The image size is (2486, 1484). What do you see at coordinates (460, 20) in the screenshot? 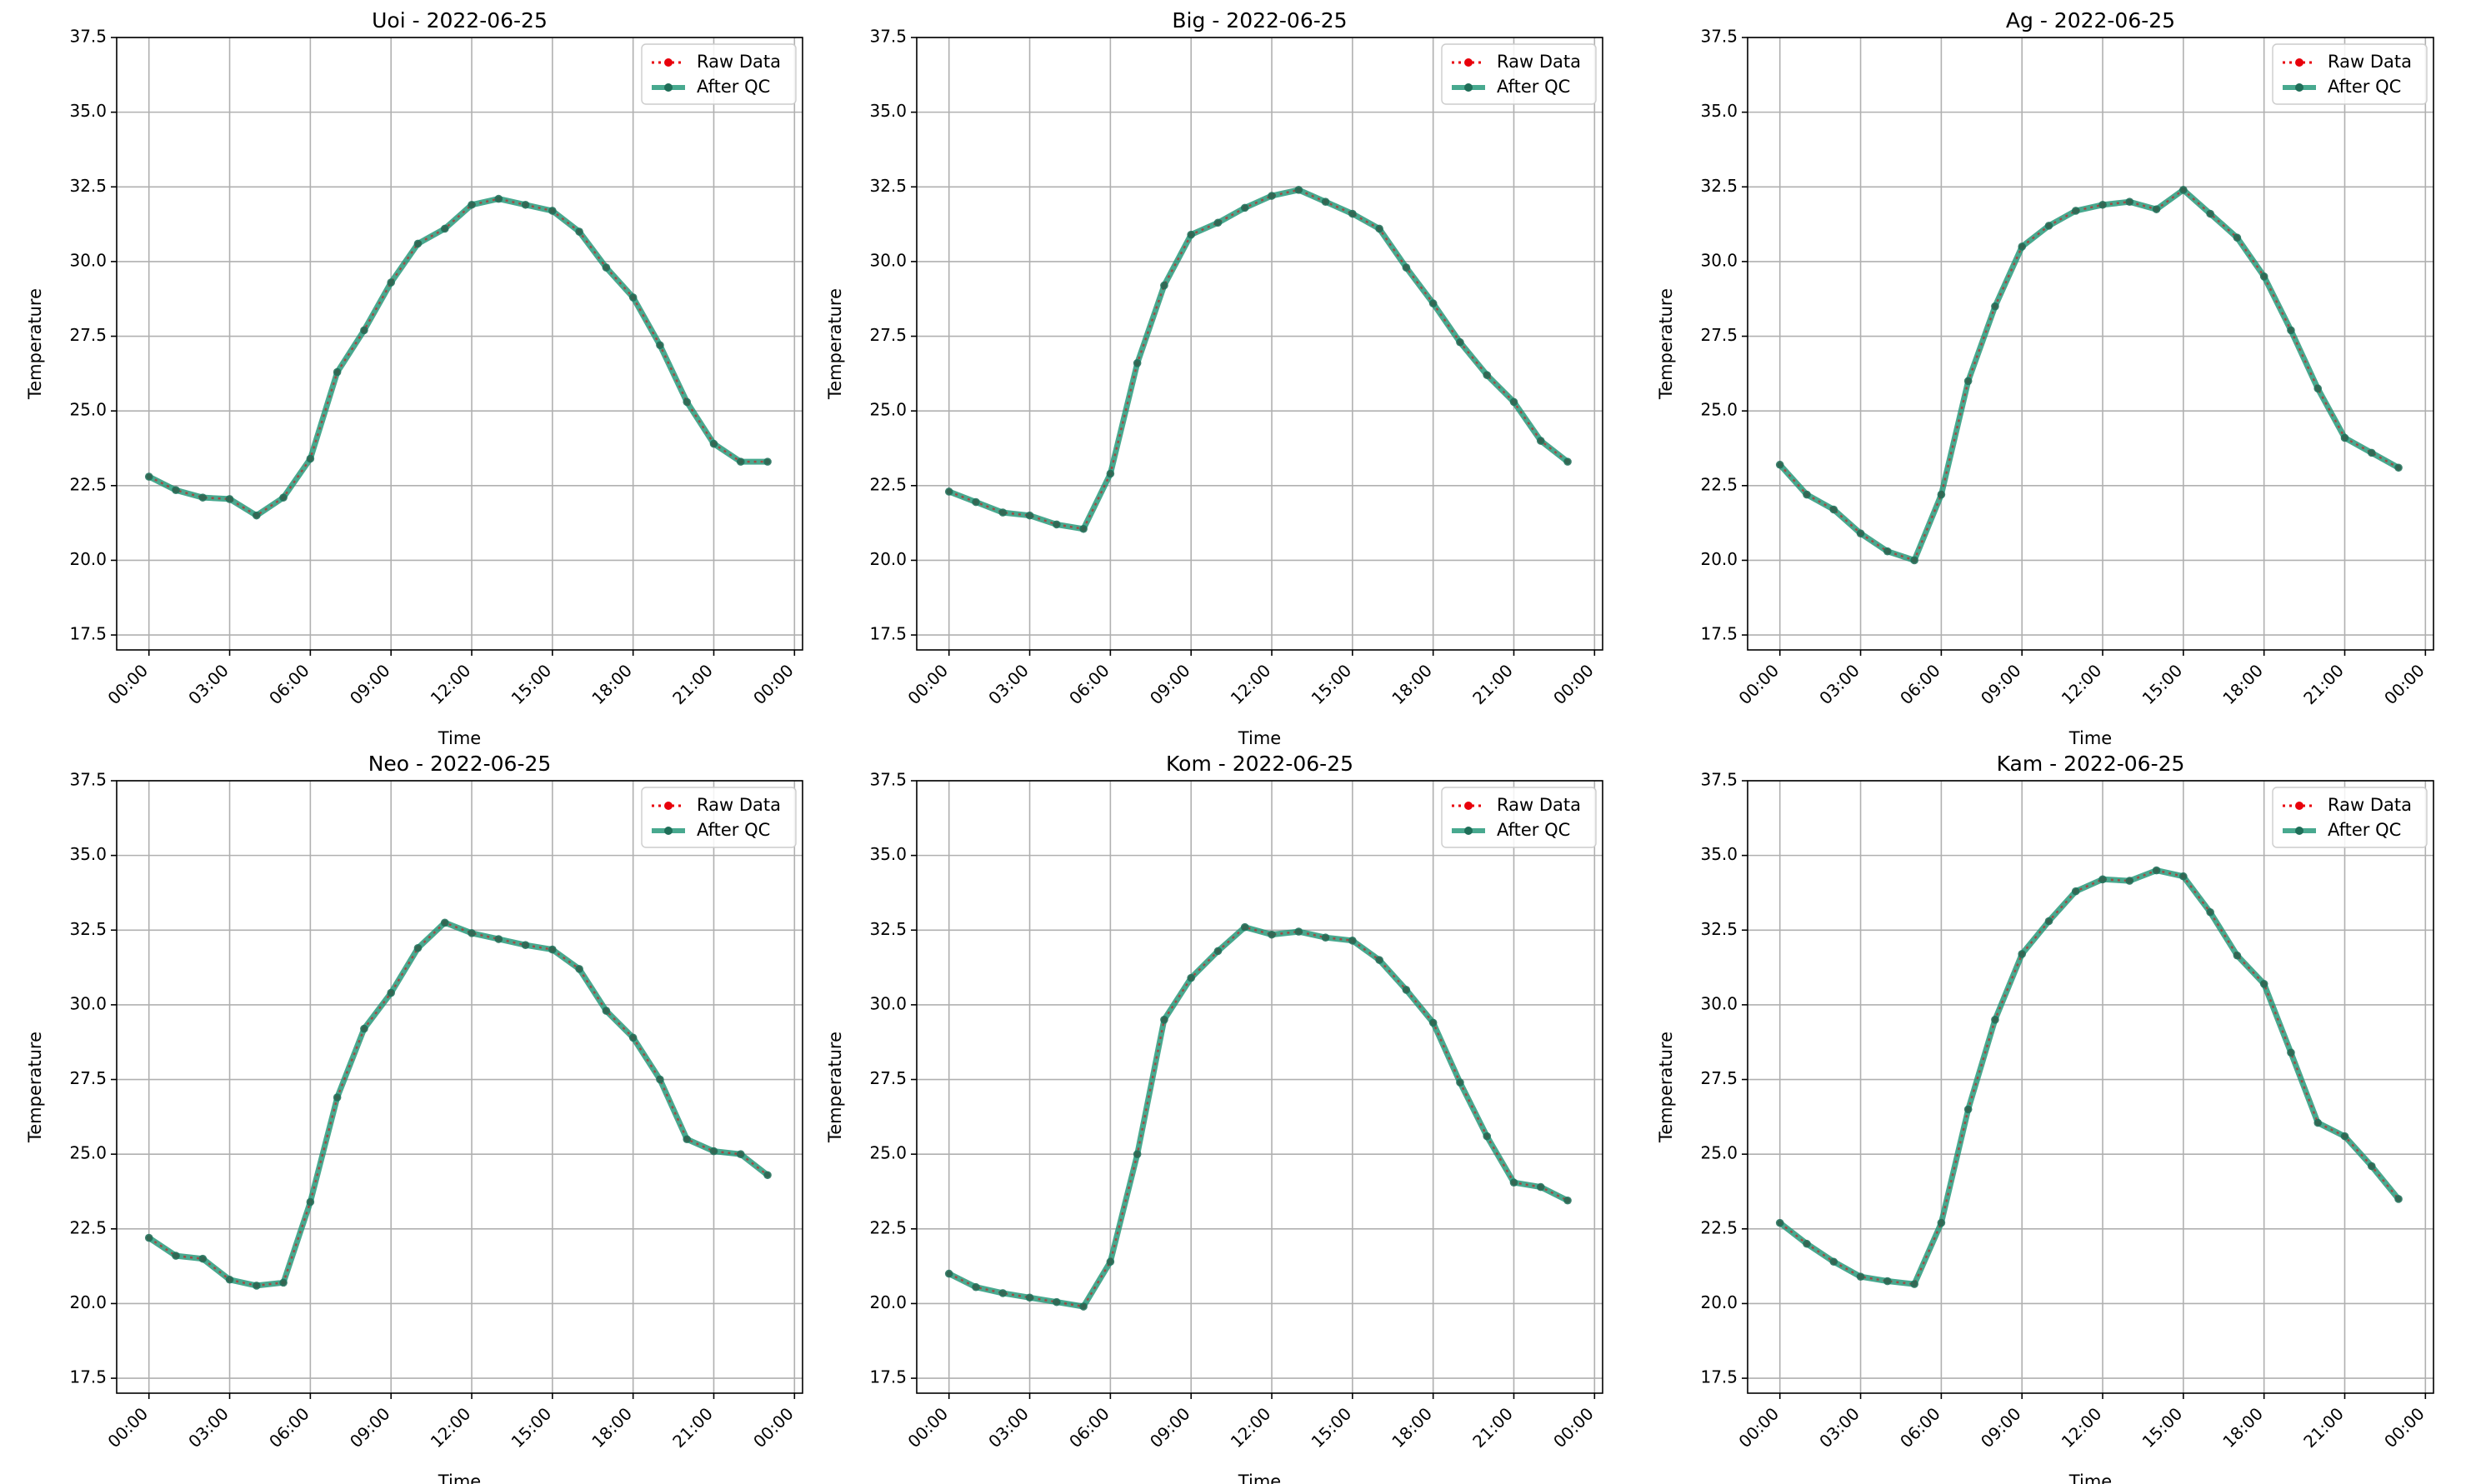
I see `subplot-title: Uoi - 2022-06-25` at bounding box center [460, 20].